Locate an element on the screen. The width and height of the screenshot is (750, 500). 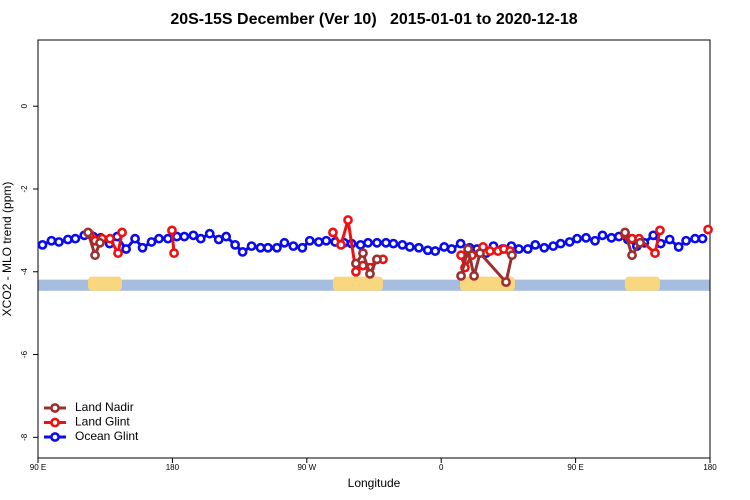
y-tick-label: 0 is located at coordinates (24, 105).